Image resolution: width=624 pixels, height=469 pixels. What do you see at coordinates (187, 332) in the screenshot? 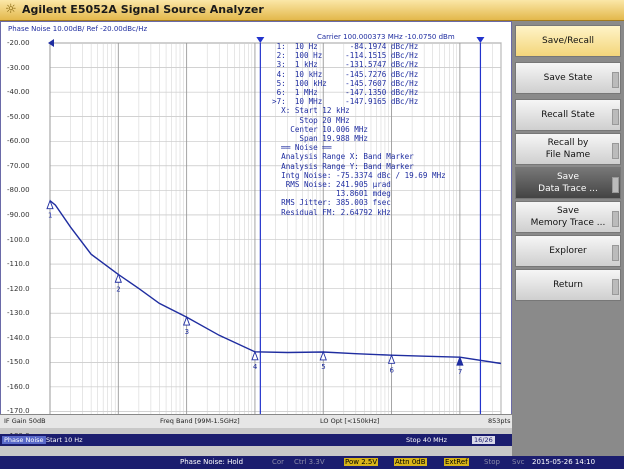
I see `marker-3-label: 3` at bounding box center [187, 332].